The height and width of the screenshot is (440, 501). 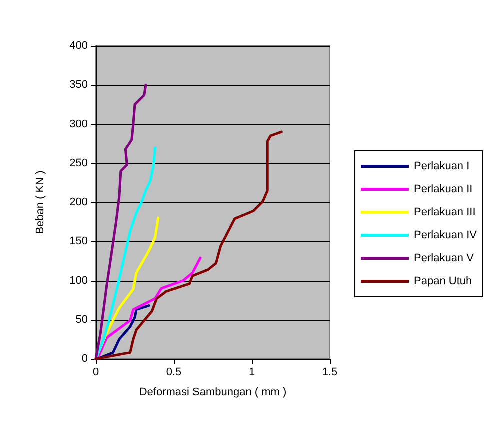 I want to click on x-tick-label: 1.5, so click(x=330, y=372).